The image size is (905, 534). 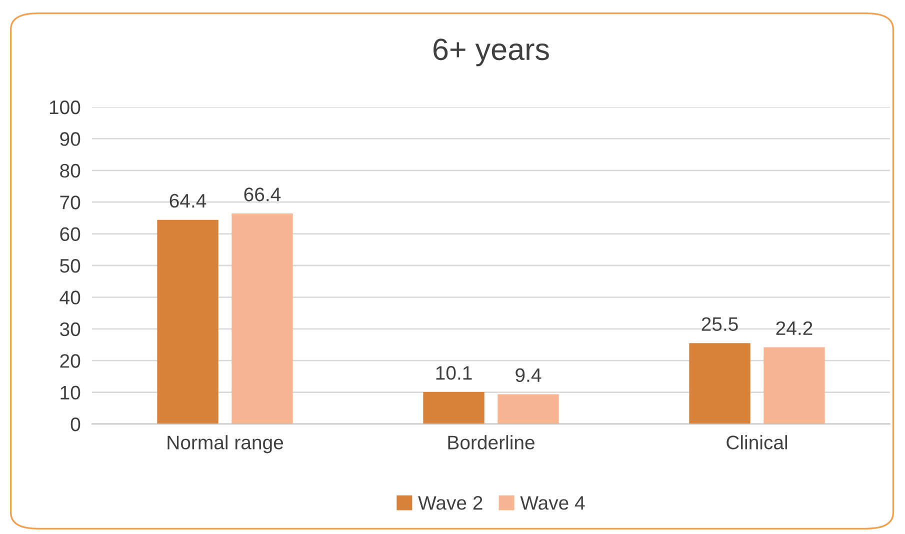 I want to click on y-tick-label: 60, so click(x=70, y=234).